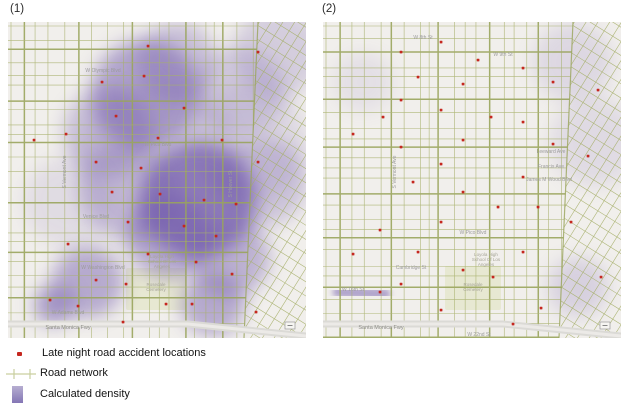 The image size is (627, 410). What do you see at coordinates (103, 268) in the screenshot?
I see `svg-text: W Washington Blvd` at bounding box center [103, 268].